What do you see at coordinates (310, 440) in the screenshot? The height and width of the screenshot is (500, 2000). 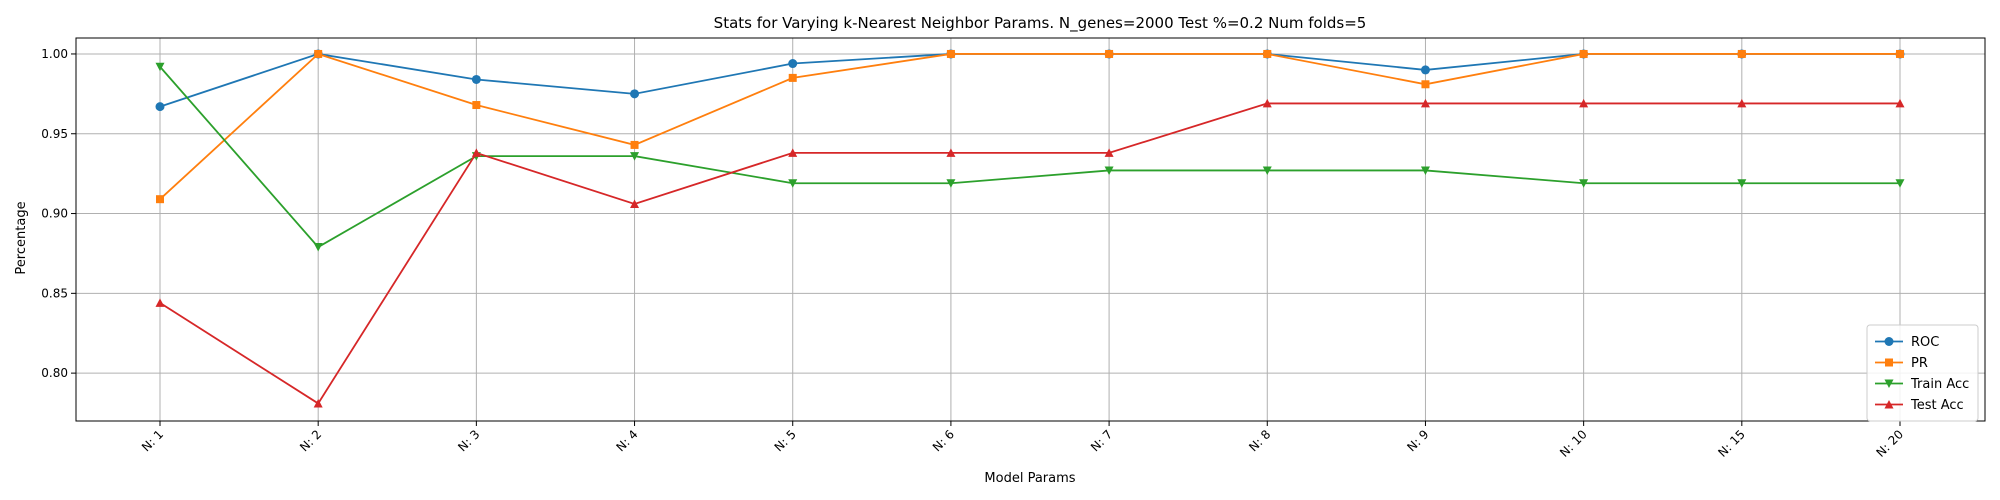 I see `x-tick-label: N: 2` at bounding box center [310, 440].